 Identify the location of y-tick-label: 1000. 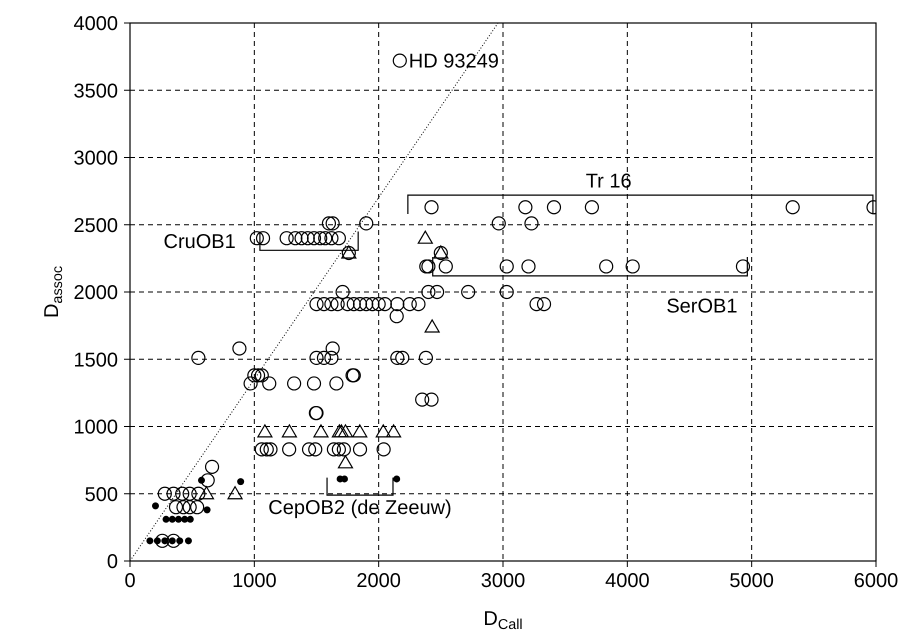
(96, 427).